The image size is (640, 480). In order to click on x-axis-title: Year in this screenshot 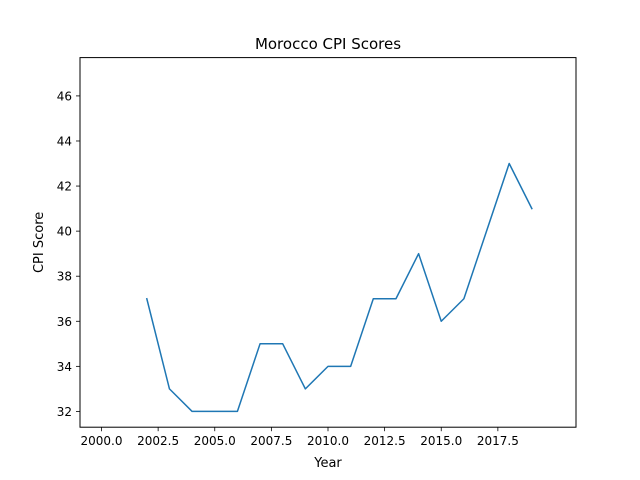, I will do `click(327, 463)`.